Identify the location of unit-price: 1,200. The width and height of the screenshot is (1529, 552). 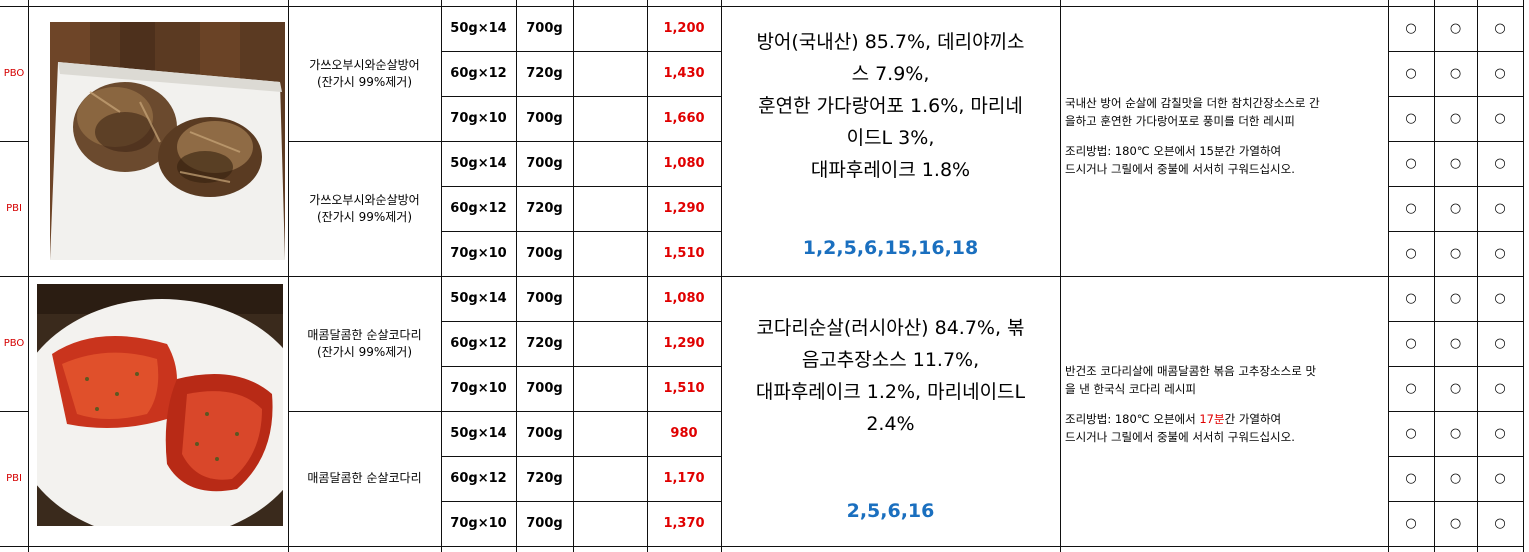
(684, 28).